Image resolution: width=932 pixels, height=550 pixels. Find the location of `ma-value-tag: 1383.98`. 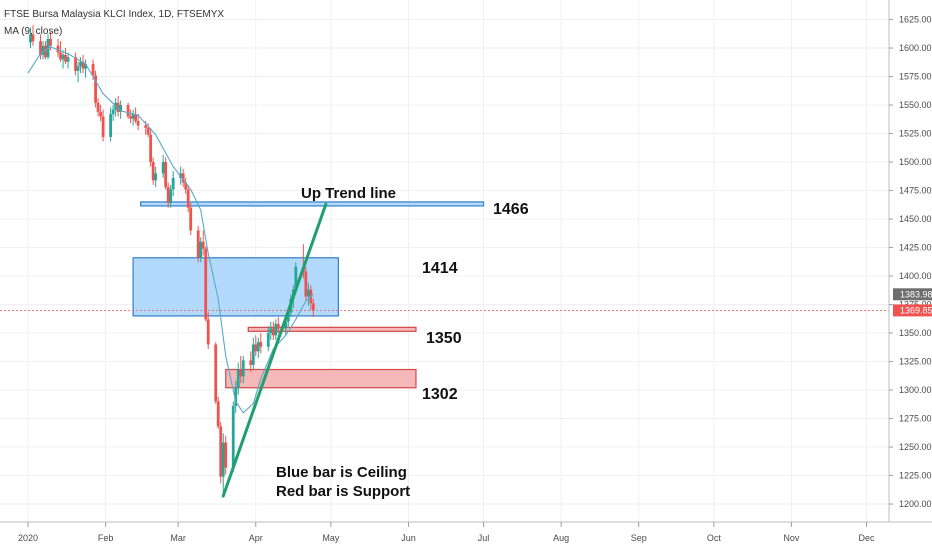

ma-value-tag: 1383.98 is located at coordinates (912, 294).